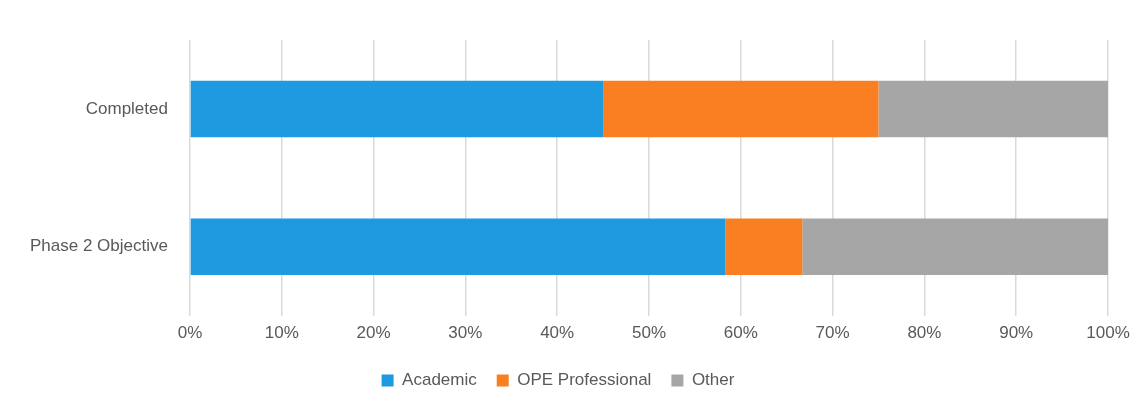  Describe the element at coordinates (713, 380) in the screenshot. I see `legend-label: Other` at that location.